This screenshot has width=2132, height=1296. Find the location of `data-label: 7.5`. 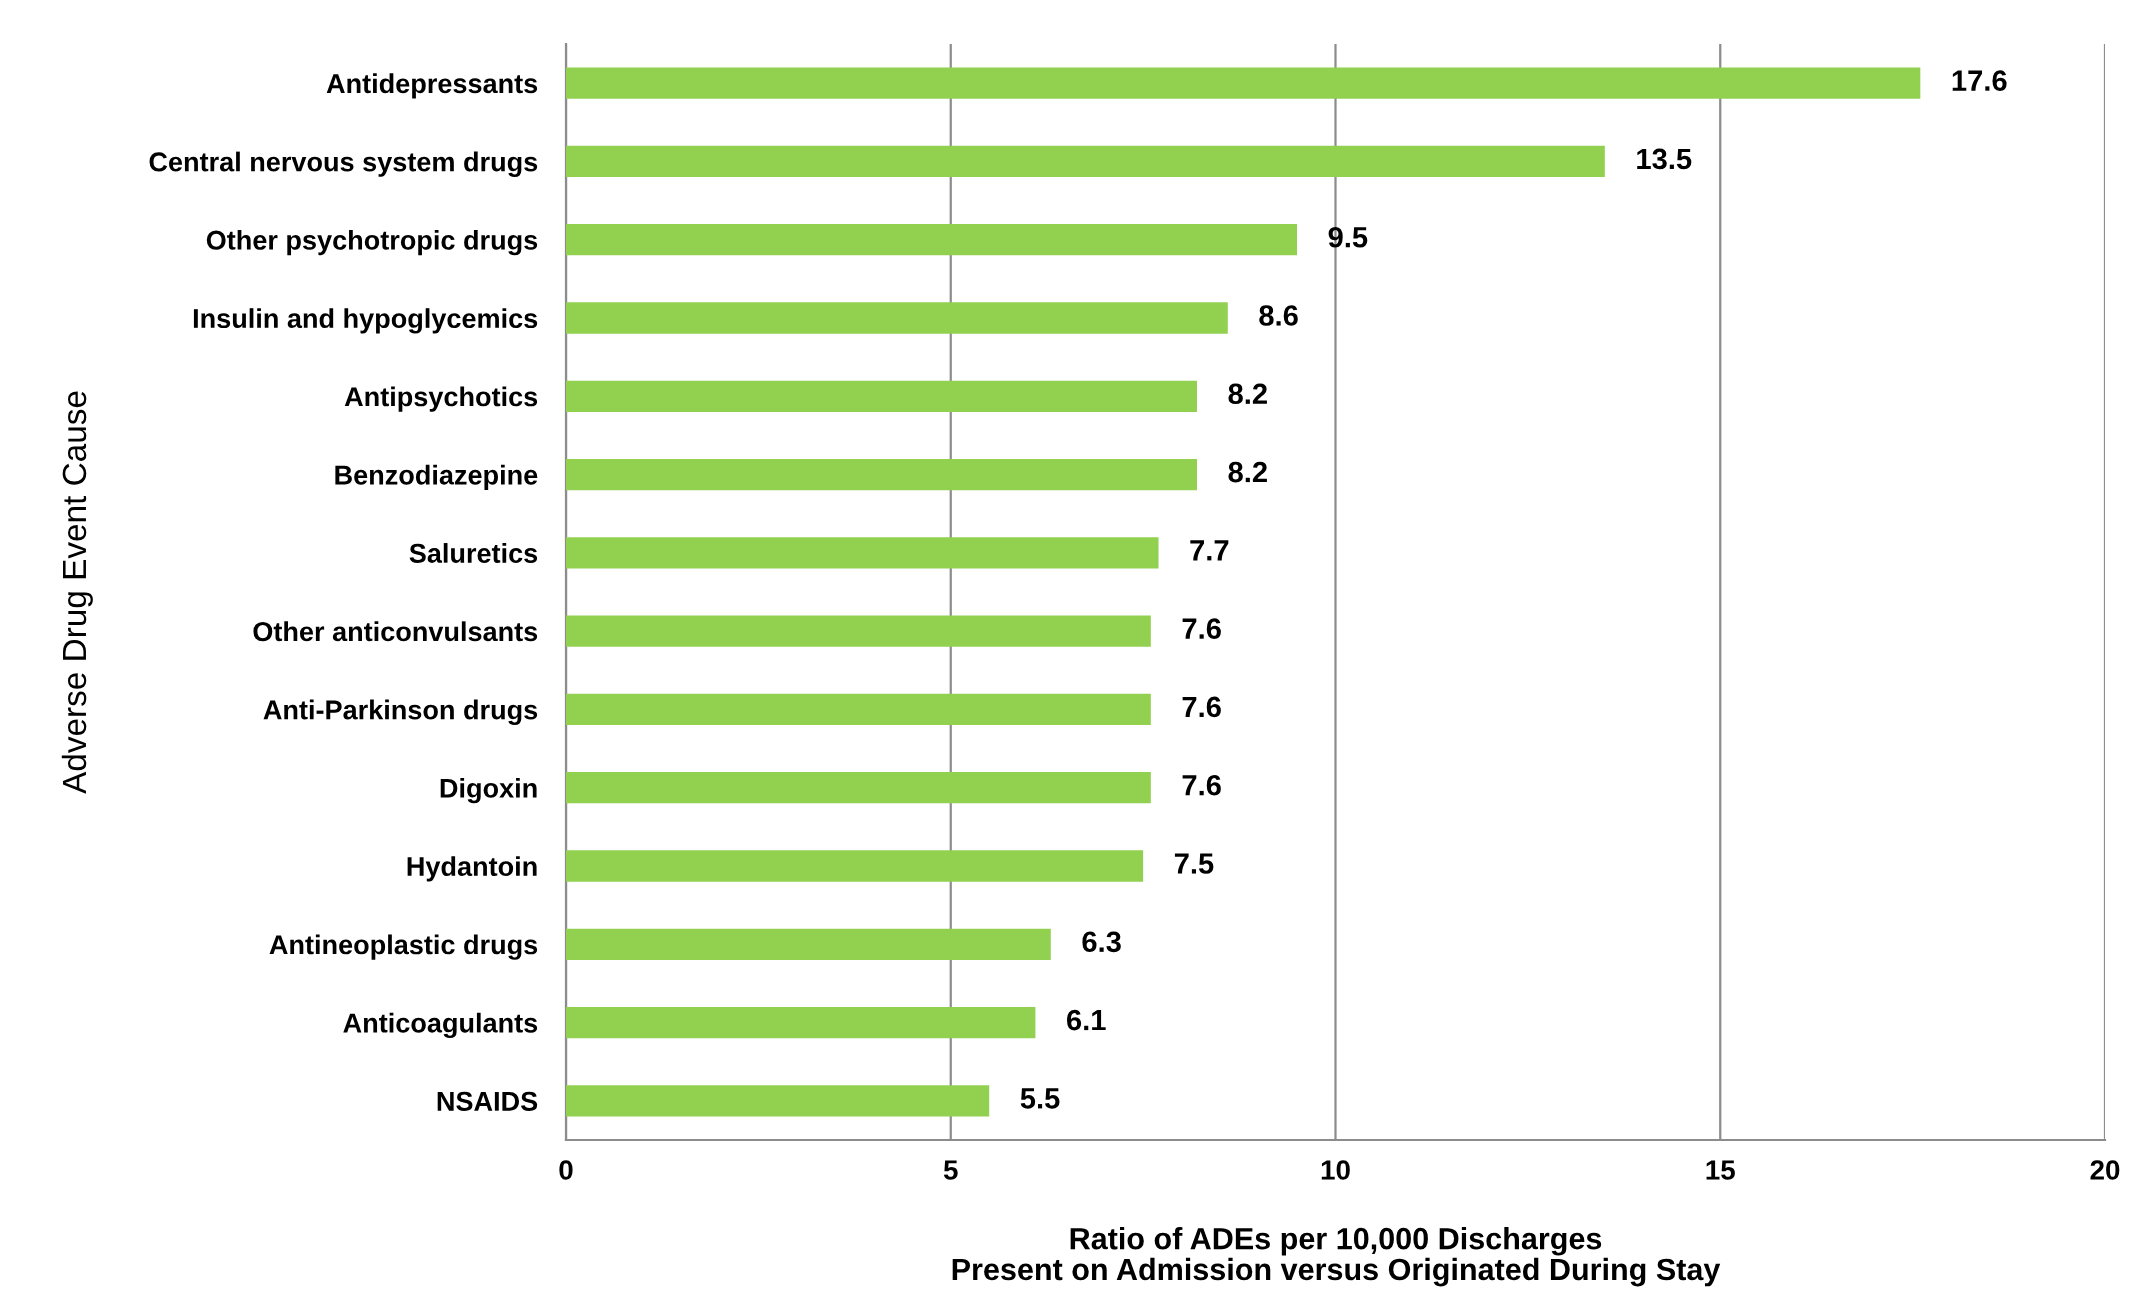

data-label: 7.5 is located at coordinates (1194, 863).